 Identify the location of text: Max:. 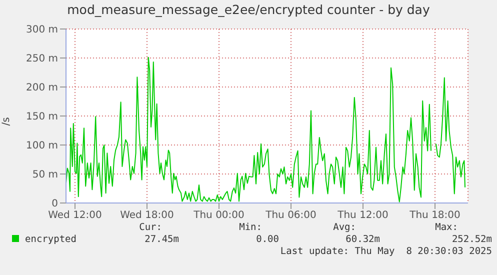
(446, 227).